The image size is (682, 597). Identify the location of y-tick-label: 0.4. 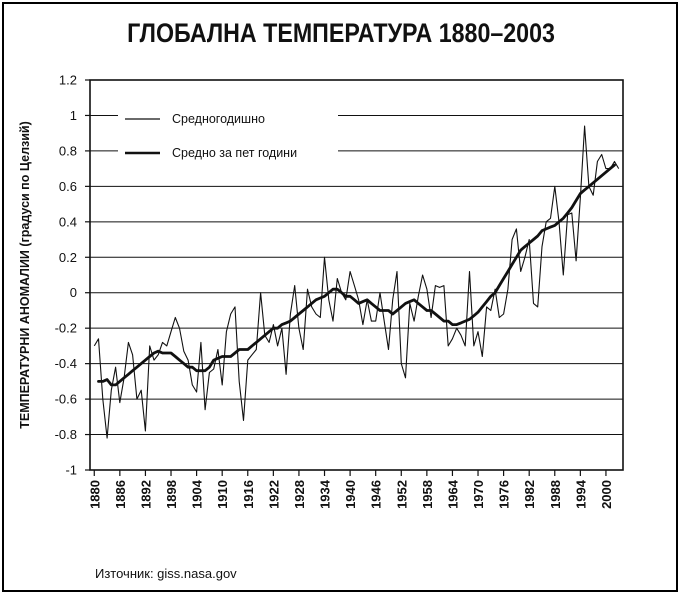
(68, 221).